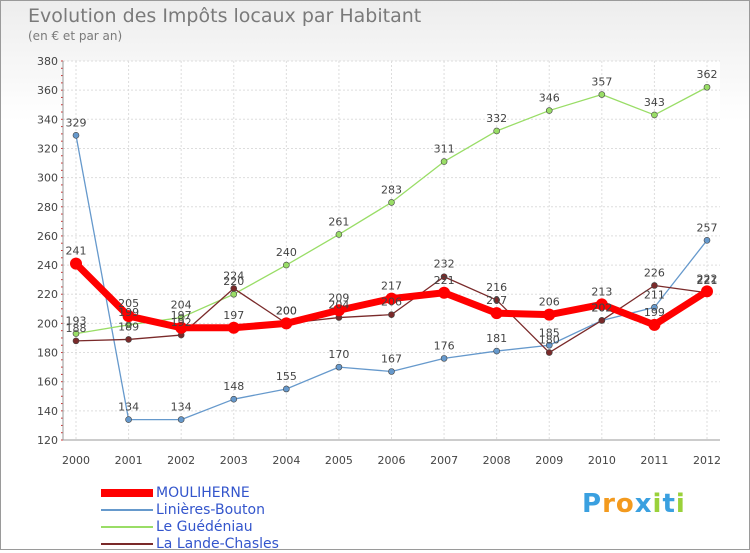  What do you see at coordinates (338, 221) in the screenshot?
I see `data-label: 261` at bounding box center [338, 221].